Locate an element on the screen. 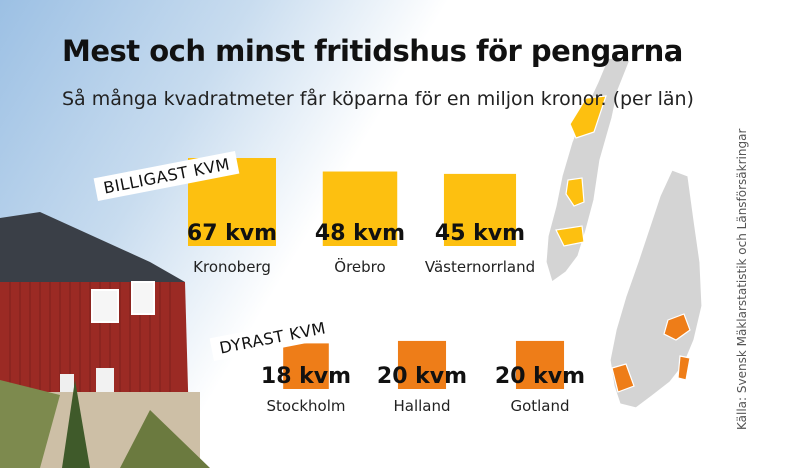 This screenshot has width=800, height=468. category-label: Västernorrland is located at coordinates (480, 267).